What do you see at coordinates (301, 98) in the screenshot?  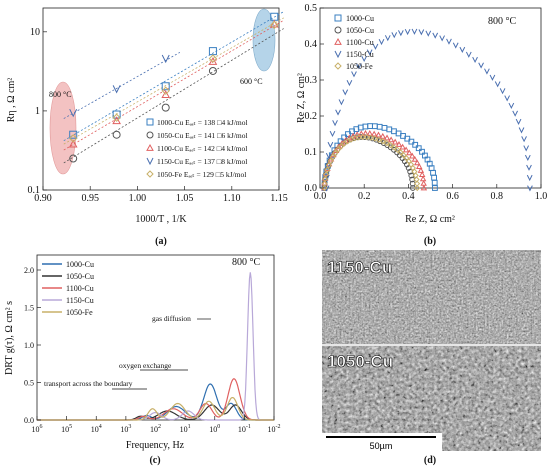 I see `y-axis-label: Re Z, Ω cm²` at bounding box center [301, 98].